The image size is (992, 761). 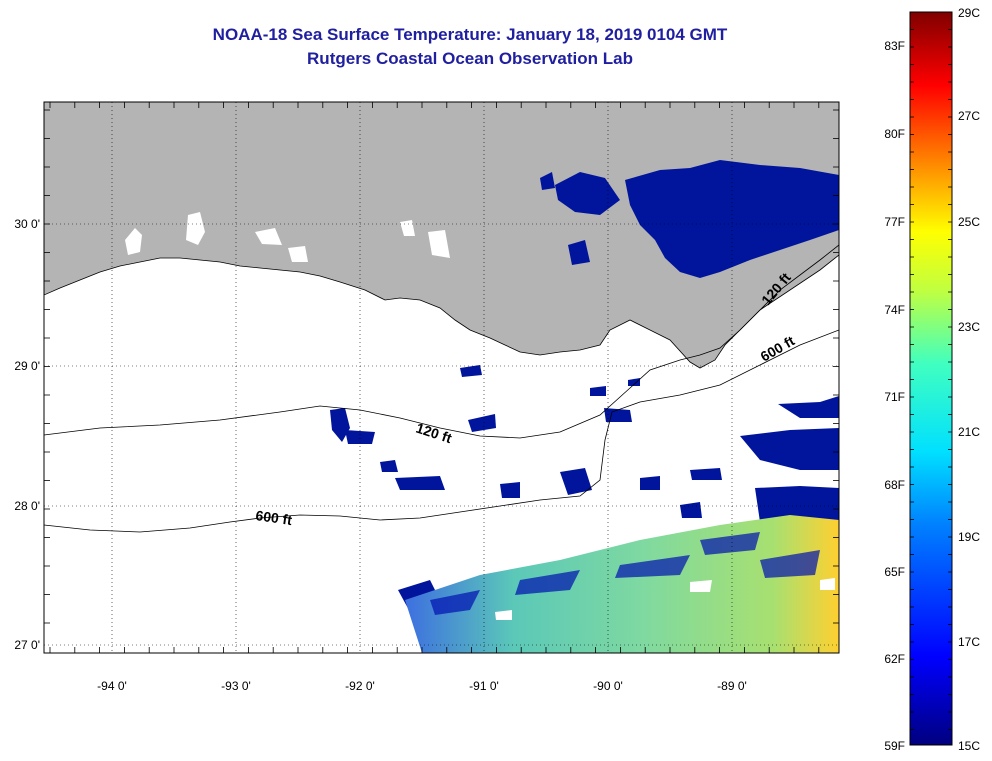 I want to click on lon-label: -90 0', so click(x=608, y=686).